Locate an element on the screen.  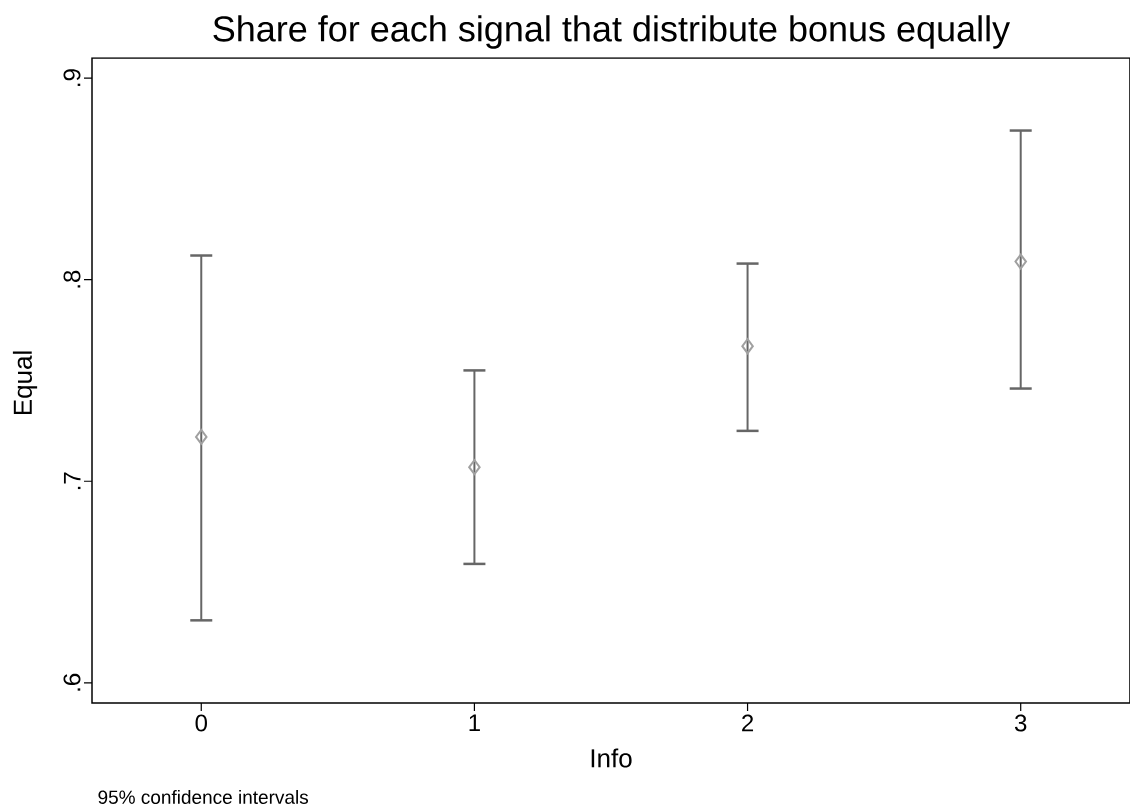
text: 95% confidence intervals is located at coordinates (203, 797).